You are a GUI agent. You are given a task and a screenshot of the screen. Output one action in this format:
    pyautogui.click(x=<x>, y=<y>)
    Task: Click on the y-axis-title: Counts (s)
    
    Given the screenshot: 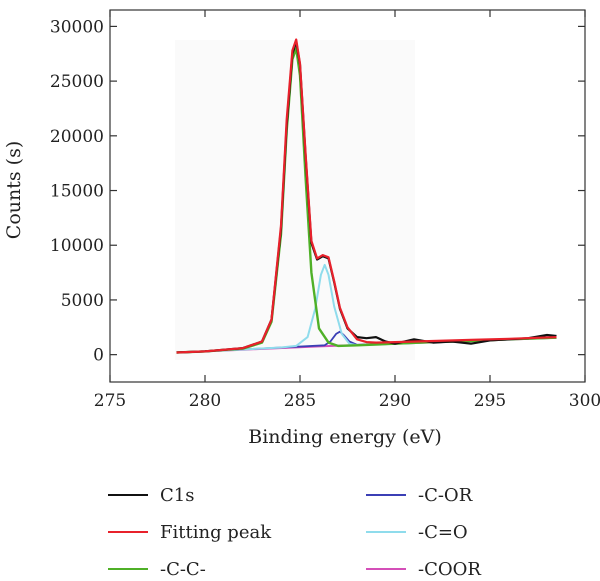 What is the action you would take?
    pyautogui.click(x=14, y=190)
    